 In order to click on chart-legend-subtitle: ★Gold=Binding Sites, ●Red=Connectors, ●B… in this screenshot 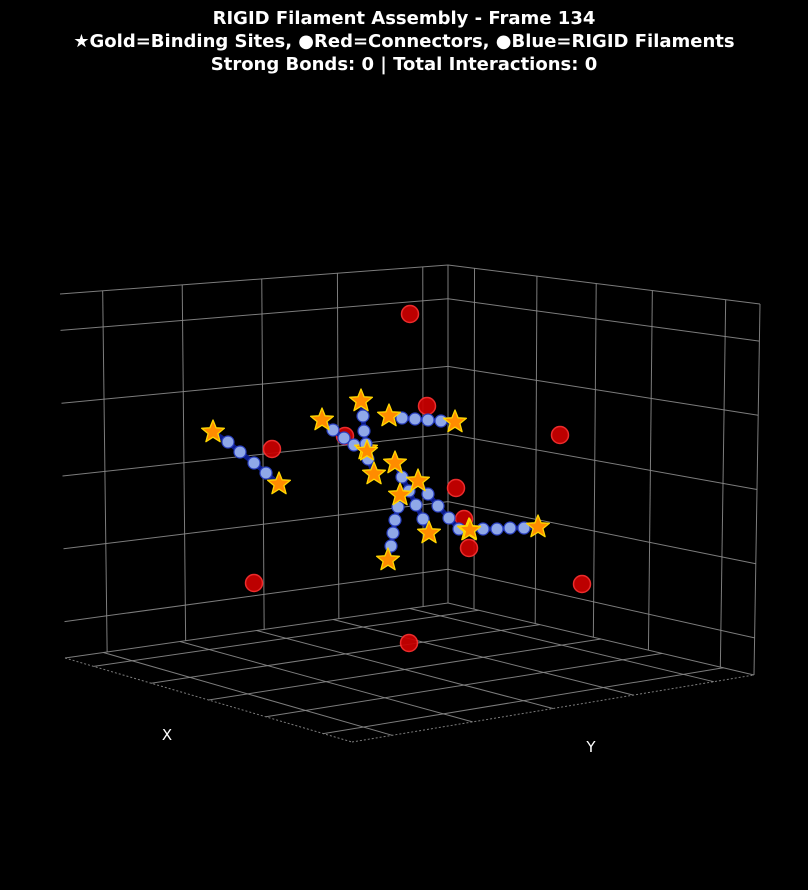, I will do `click(404, 41)`.